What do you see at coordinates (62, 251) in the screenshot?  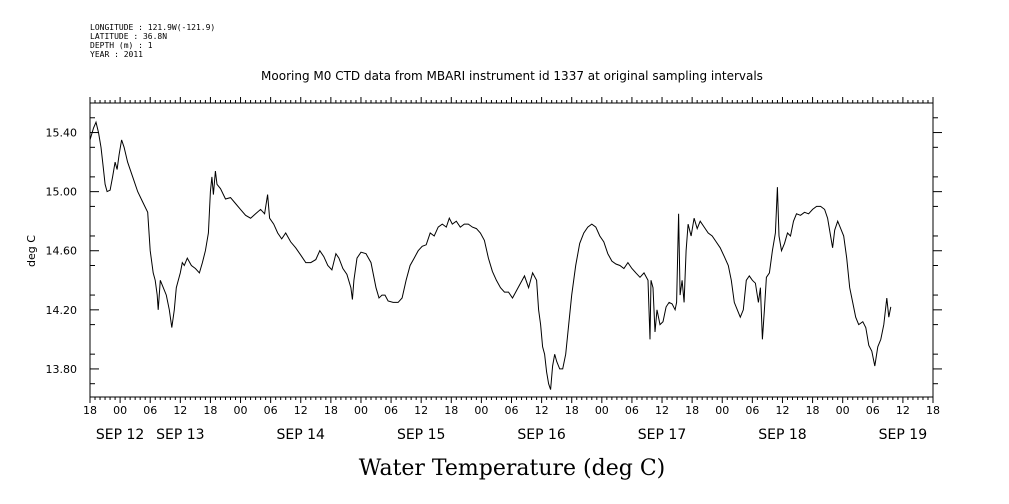 I see `y-tick-label: 14.60` at bounding box center [62, 251].